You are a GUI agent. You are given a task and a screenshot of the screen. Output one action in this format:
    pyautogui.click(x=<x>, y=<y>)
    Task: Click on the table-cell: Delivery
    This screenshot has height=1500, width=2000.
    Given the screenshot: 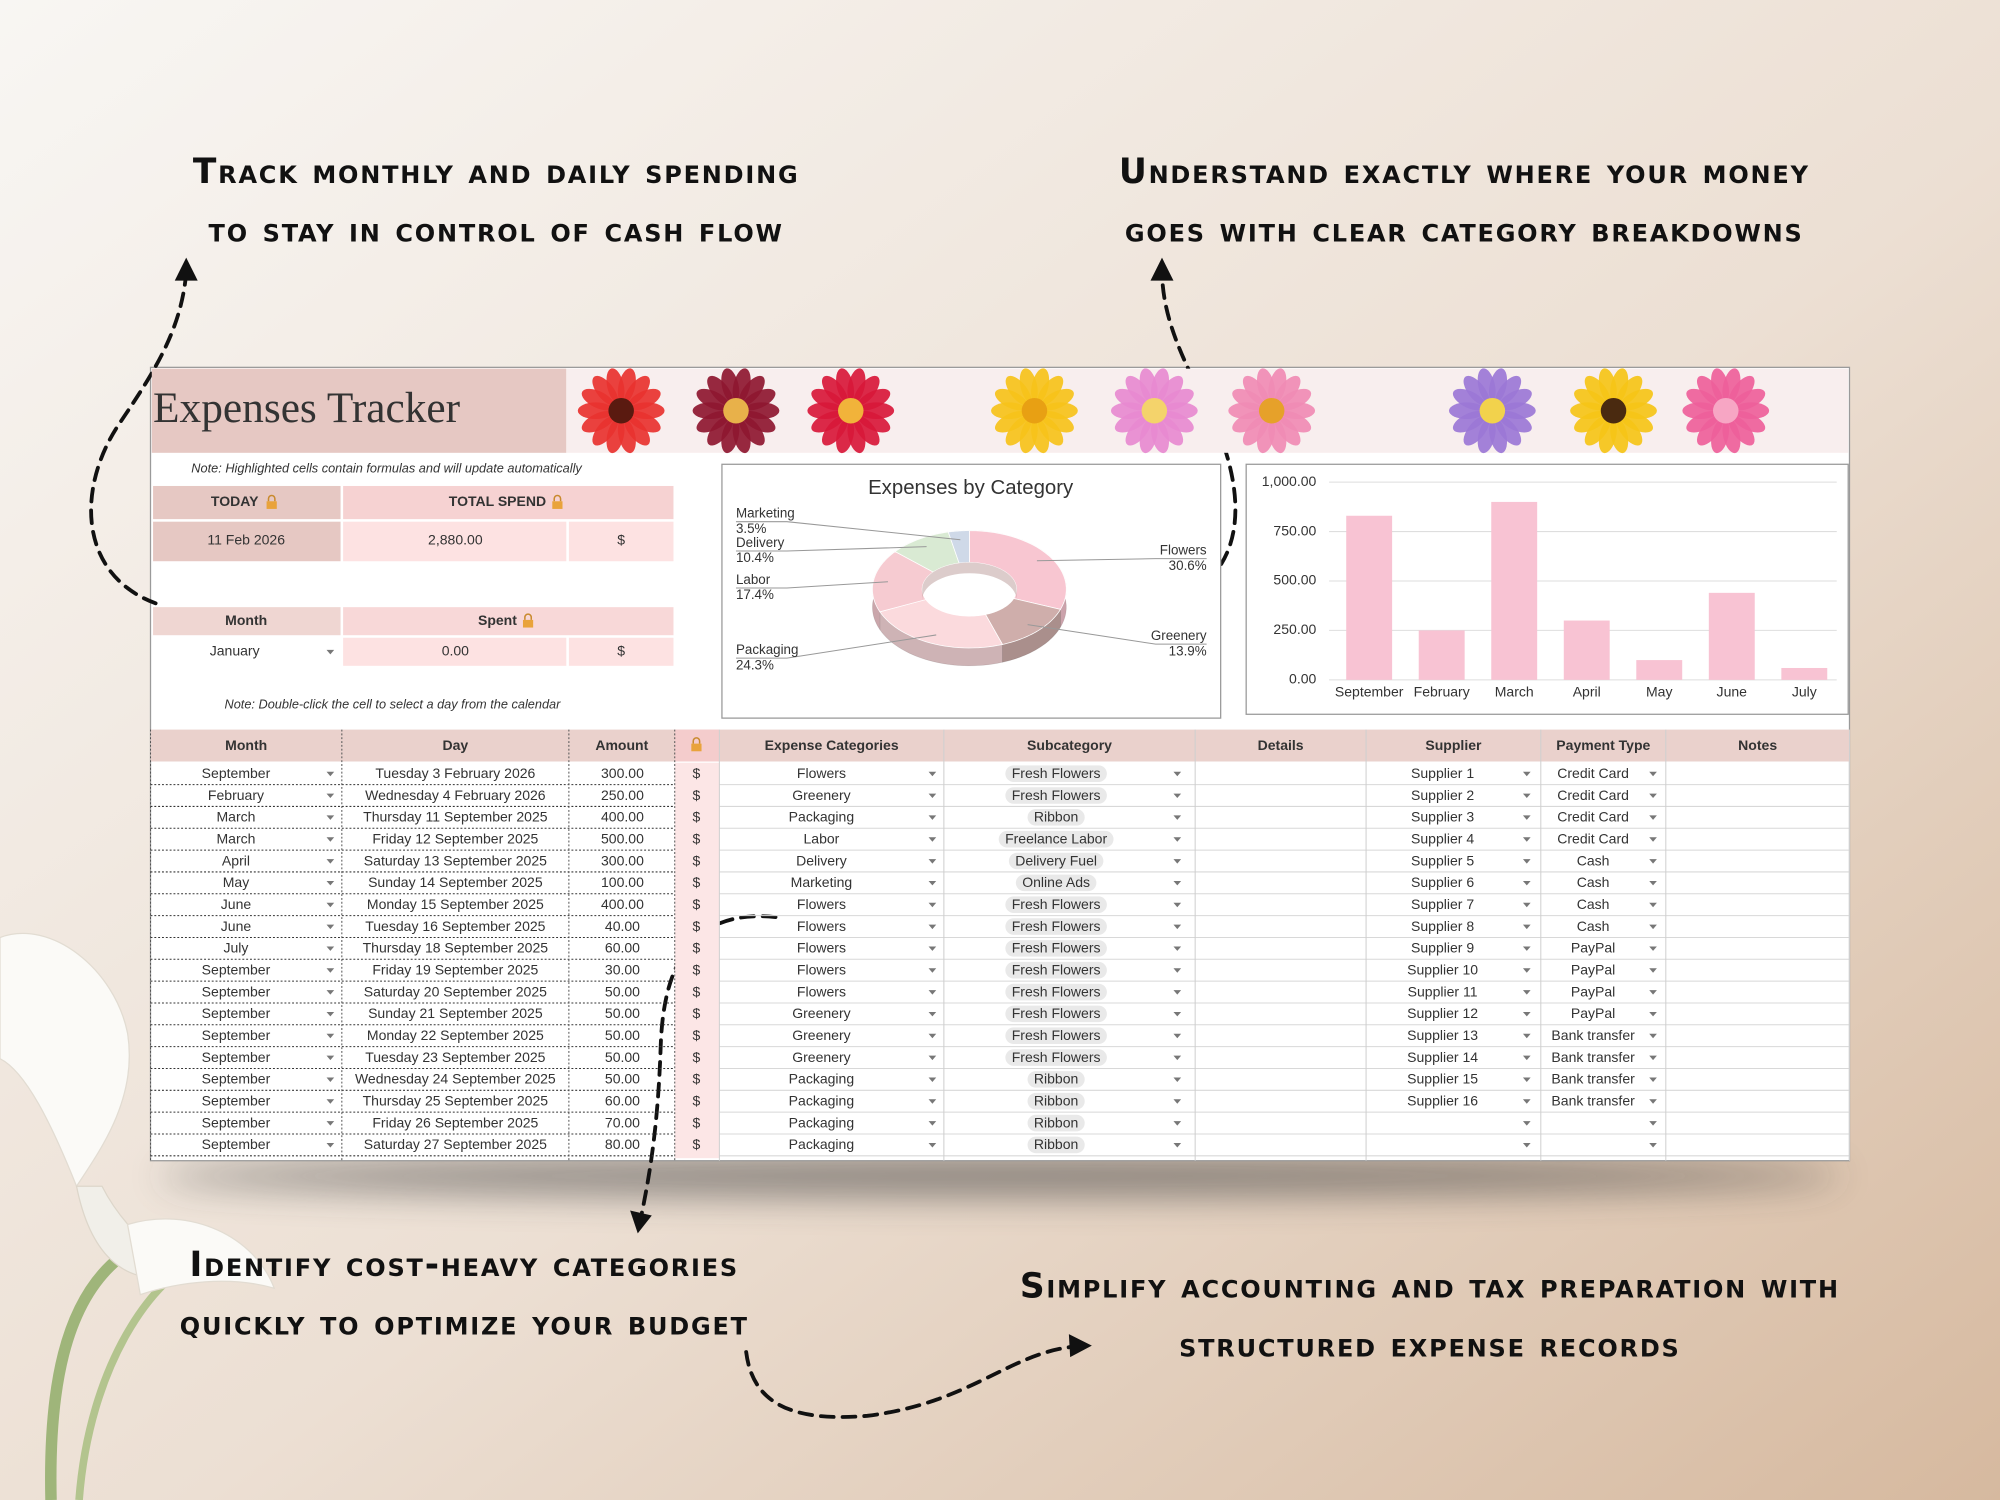 What is the action you would take?
    pyautogui.click(x=821, y=860)
    